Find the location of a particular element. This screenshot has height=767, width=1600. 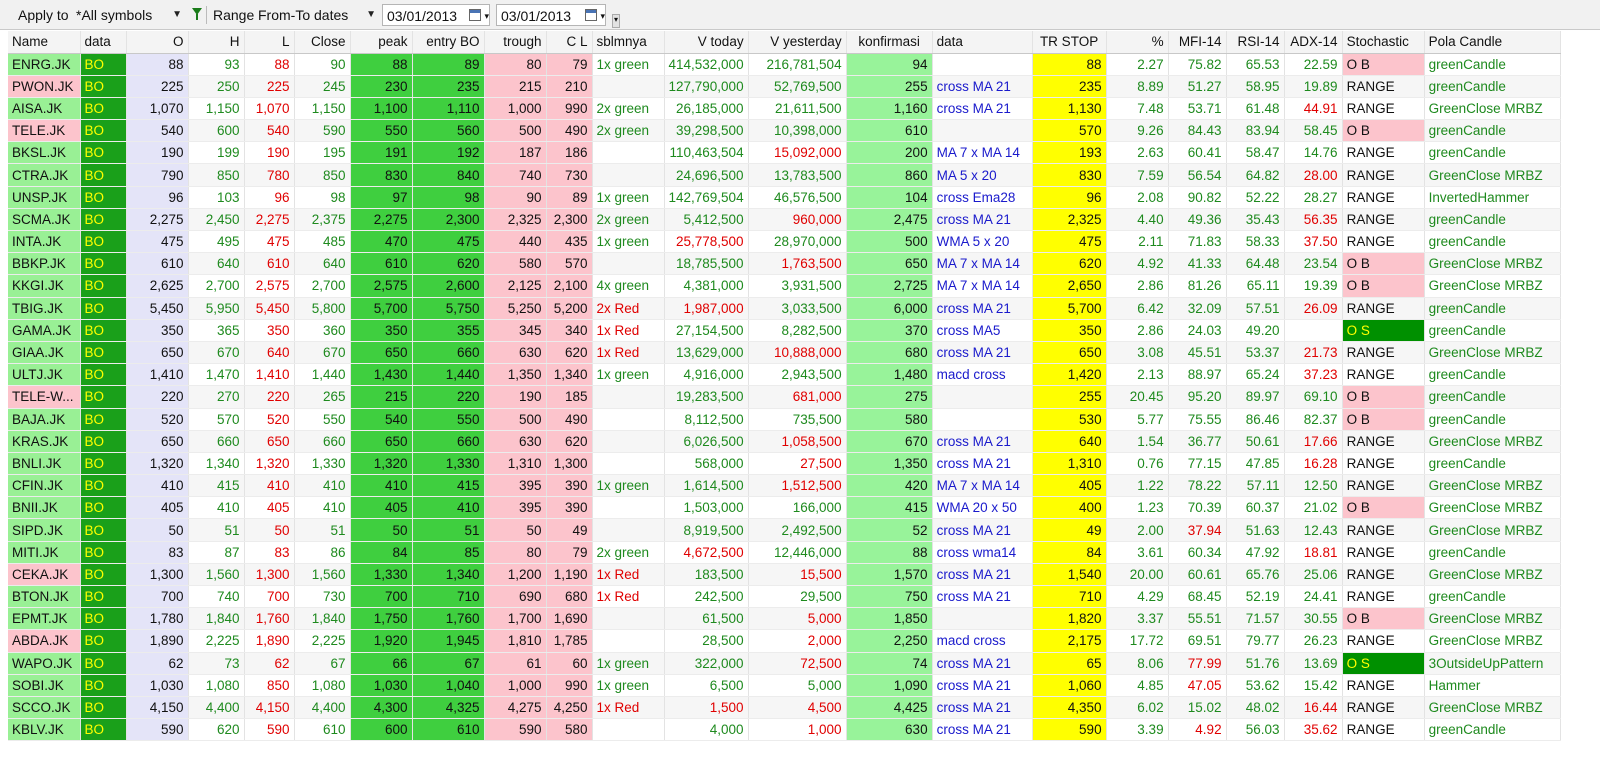

mfi-cell: 78.22 is located at coordinates (1197, 486).